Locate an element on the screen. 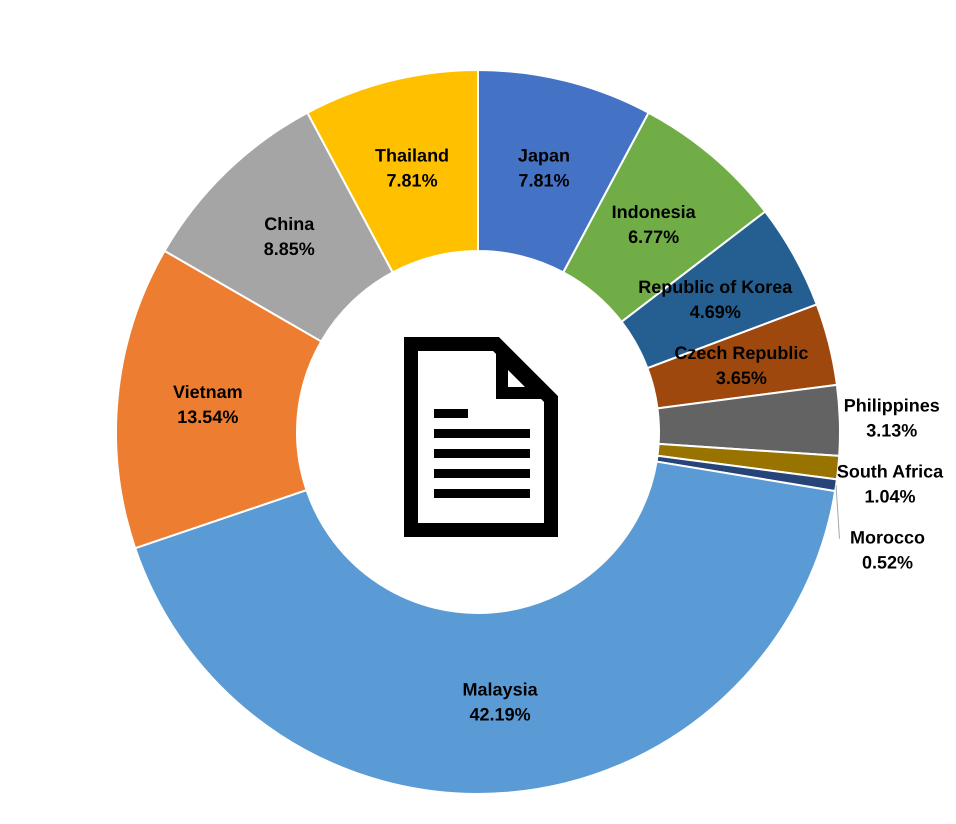  slice-label: Indonesia is located at coordinates (654, 212).